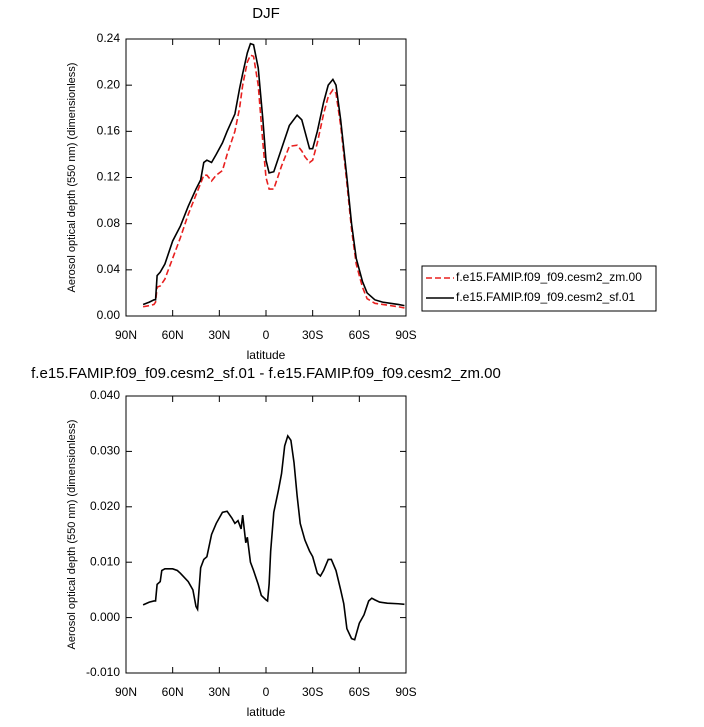 The image size is (704, 727). I want to click on legend-box, so click(539, 288).